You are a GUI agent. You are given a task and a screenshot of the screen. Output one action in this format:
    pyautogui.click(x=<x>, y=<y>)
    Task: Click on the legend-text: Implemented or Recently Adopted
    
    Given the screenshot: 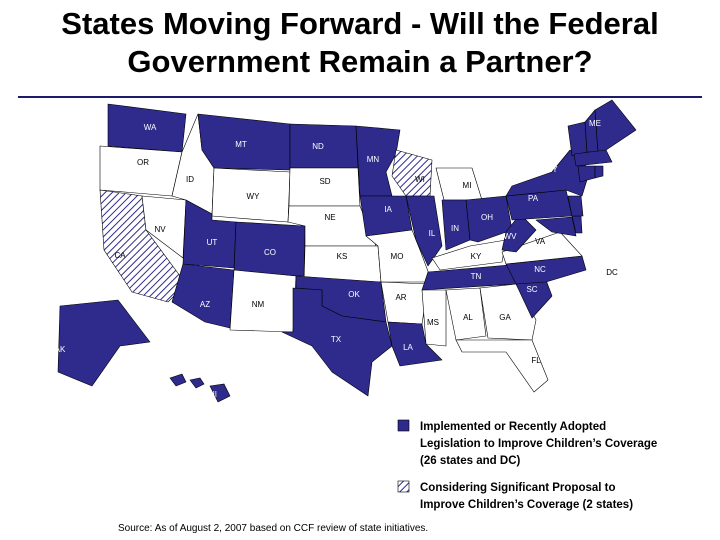 What is the action you would take?
    pyautogui.click(x=513, y=427)
    